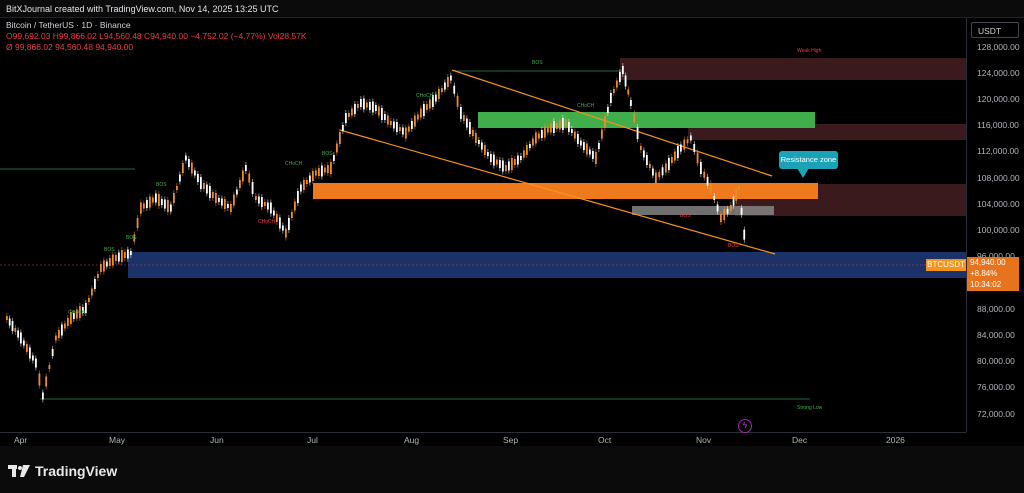 Image resolution: width=1024 pixels, height=493 pixels. I want to click on last-price: 94,940.00, so click(988, 262).